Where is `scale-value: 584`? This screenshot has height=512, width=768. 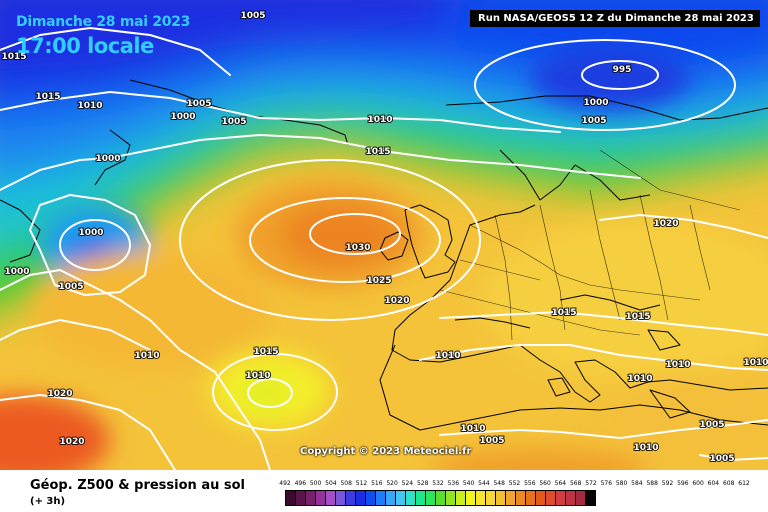
scale-value: 584 is located at coordinates (637, 483).